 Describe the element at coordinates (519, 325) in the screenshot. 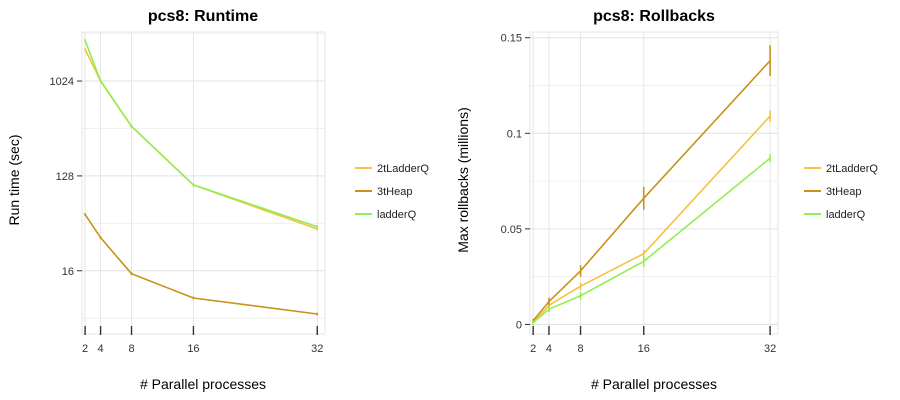

I see `y-tick-label: 0` at that location.